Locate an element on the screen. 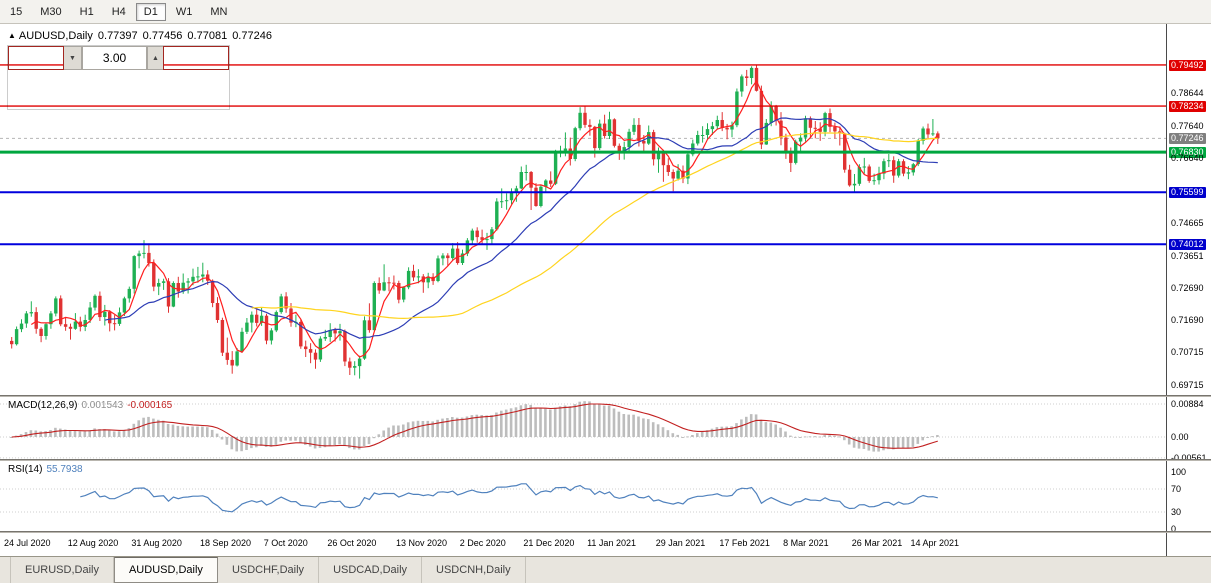  buy-button: BUY is located at coordinates (196, 58).